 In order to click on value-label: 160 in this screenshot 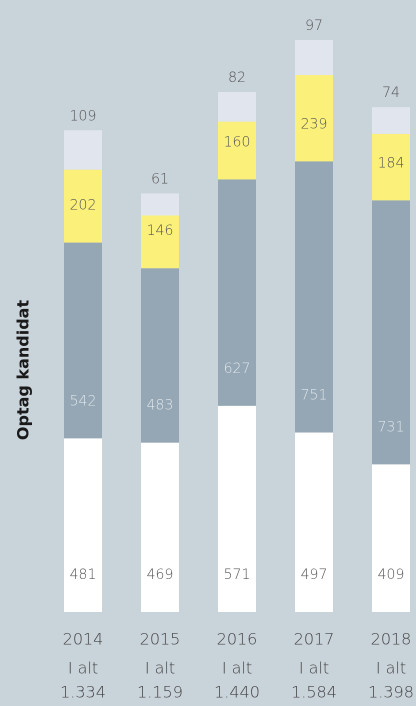, I will do `click(237, 142)`.